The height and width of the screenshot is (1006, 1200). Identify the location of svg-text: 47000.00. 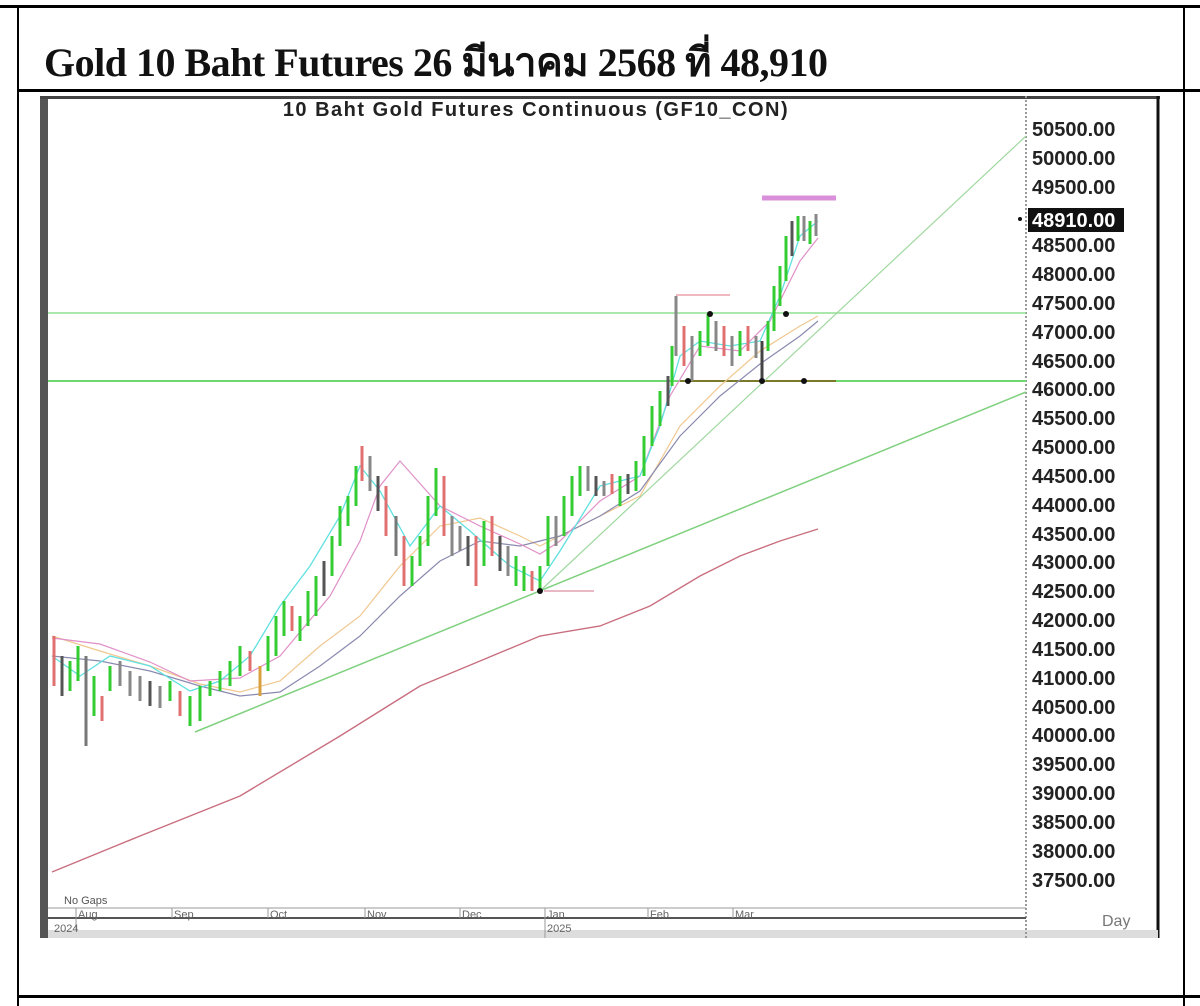
(1073, 333).